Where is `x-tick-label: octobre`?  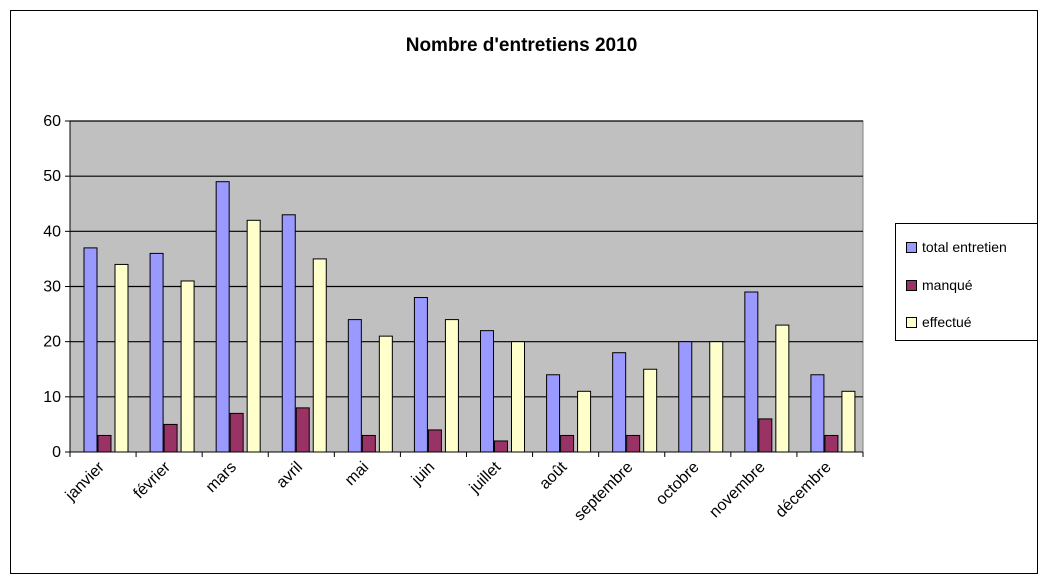
x-tick-label: octobre is located at coordinates (678, 484).